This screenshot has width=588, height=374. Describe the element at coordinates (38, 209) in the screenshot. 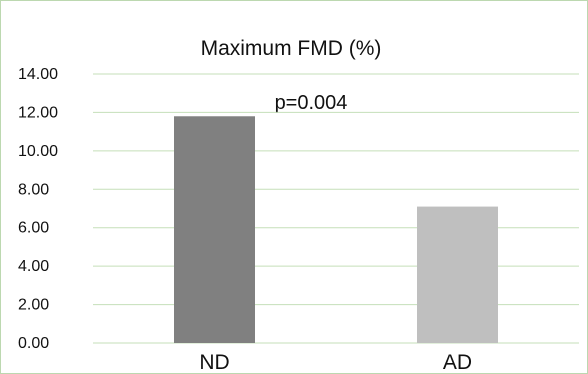

I see `y-axis-ticks: 0.00 2.00 4.00 6.00 8.00 10.00 12.00 14.00` at that location.